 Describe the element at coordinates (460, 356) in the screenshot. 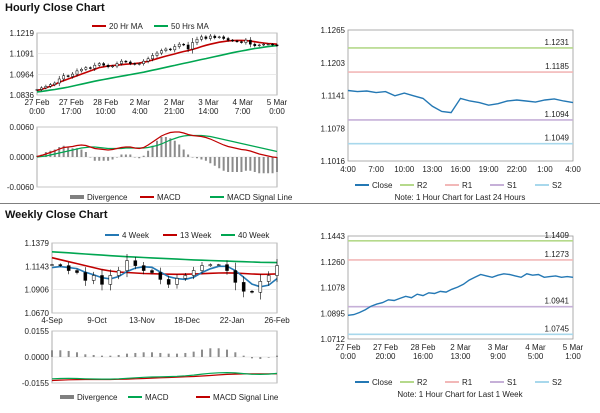

I see `weekly-line-x-tick-label: 13:00` at that location.